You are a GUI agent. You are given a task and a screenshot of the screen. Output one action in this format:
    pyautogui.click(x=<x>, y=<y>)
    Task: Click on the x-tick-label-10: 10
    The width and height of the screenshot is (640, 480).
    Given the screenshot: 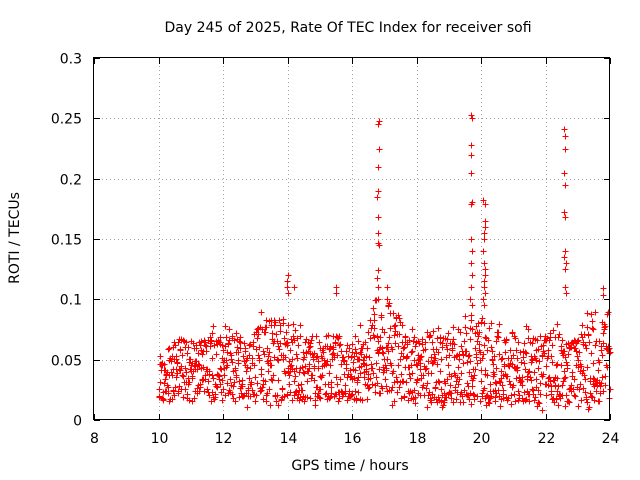 What is the action you would take?
    pyautogui.click(x=160, y=439)
    